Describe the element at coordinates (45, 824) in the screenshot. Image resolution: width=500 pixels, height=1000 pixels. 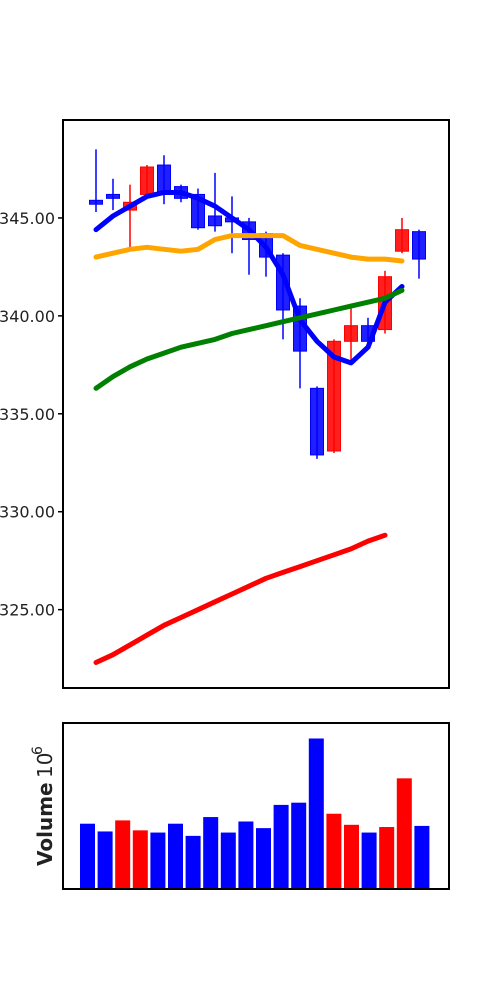
I see `volume-axis-label: Volume` at that location.